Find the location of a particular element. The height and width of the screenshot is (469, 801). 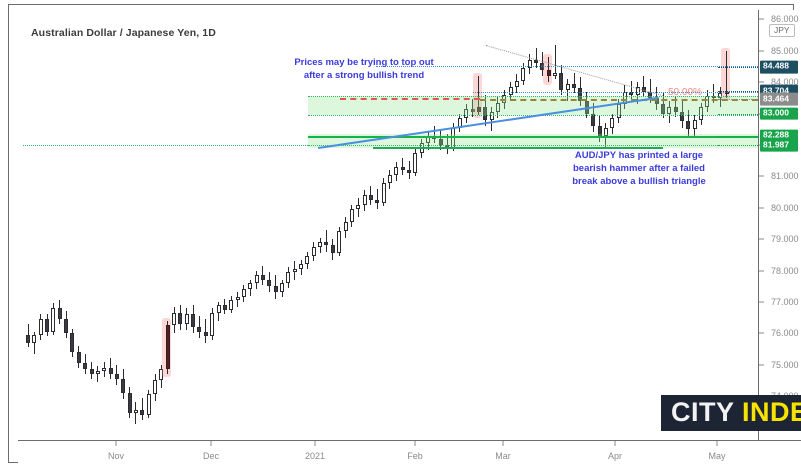

time-tick-label: Dec is located at coordinates (211, 456).